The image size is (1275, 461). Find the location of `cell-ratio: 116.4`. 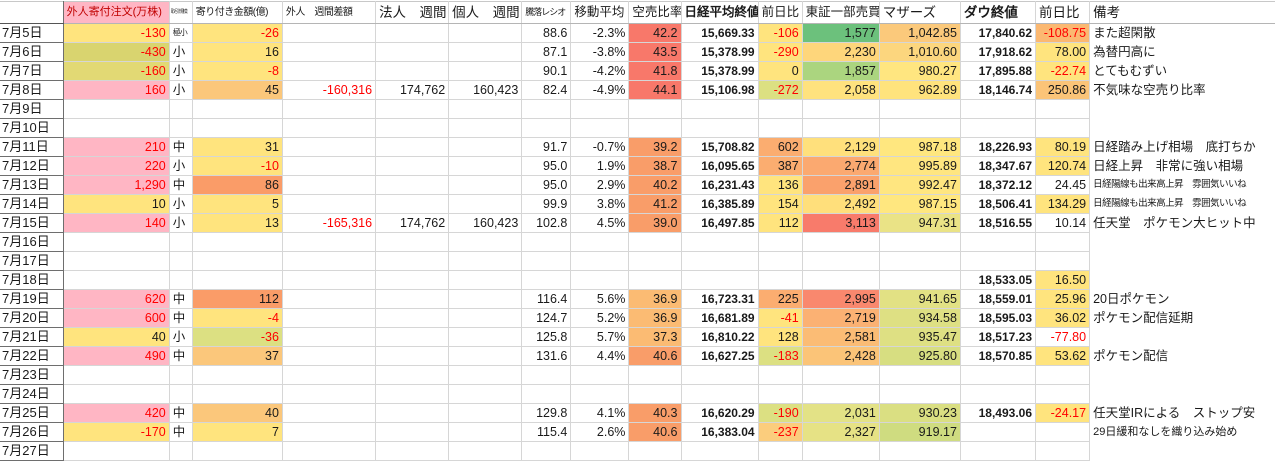

cell-ratio: 116.4 is located at coordinates (546, 299).